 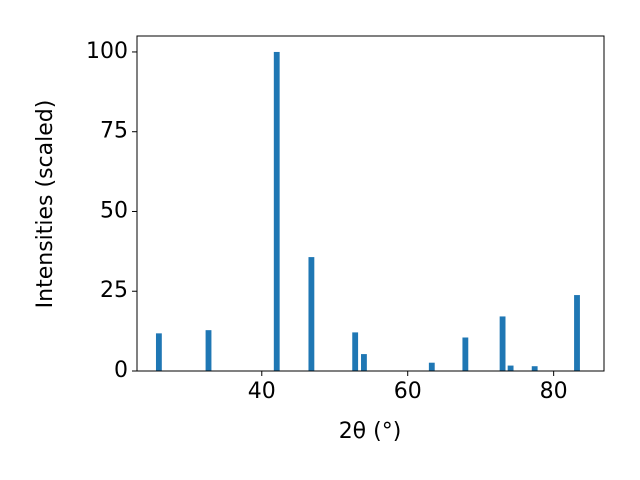 I want to click on y-tick-label: 50, so click(x=114, y=210).